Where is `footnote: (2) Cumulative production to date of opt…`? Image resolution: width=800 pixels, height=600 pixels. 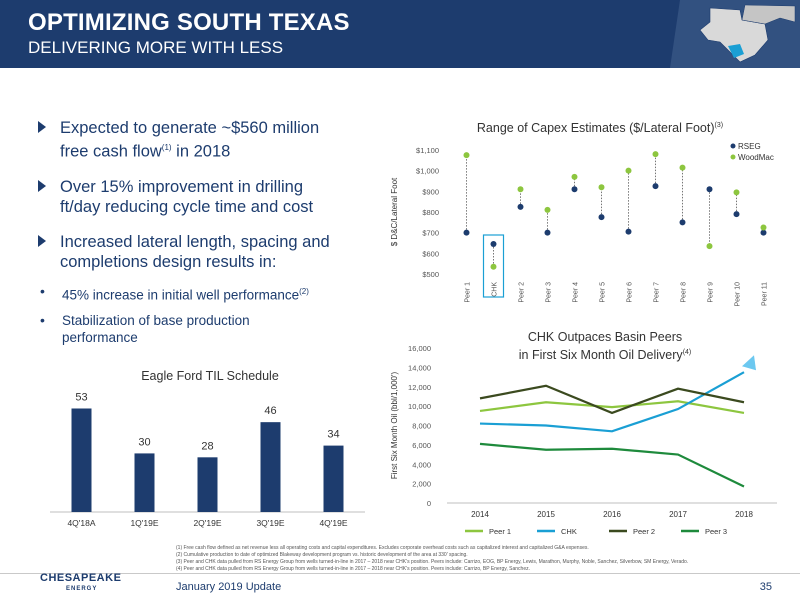
footnote: (2) Cumulative production to date of opt… is located at coordinates (322, 555).